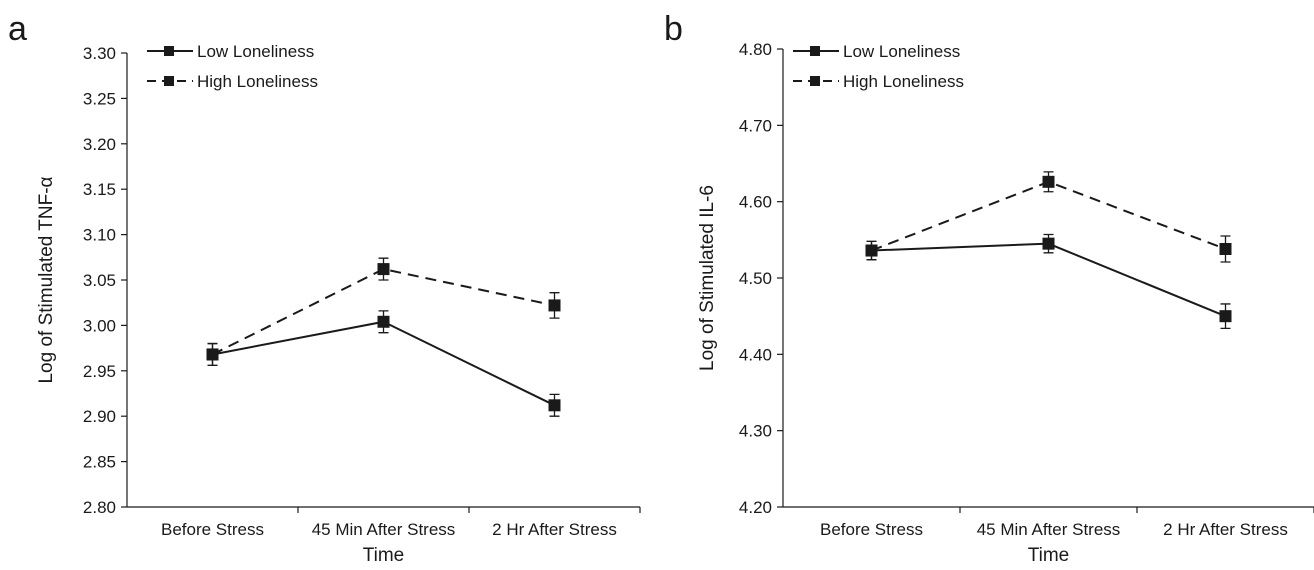 The width and height of the screenshot is (1314, 570). Describe the element at coordinates (707, 278) in the screenshot. I see `y-axis-title: Log of Stimulated IL-6` at that location.